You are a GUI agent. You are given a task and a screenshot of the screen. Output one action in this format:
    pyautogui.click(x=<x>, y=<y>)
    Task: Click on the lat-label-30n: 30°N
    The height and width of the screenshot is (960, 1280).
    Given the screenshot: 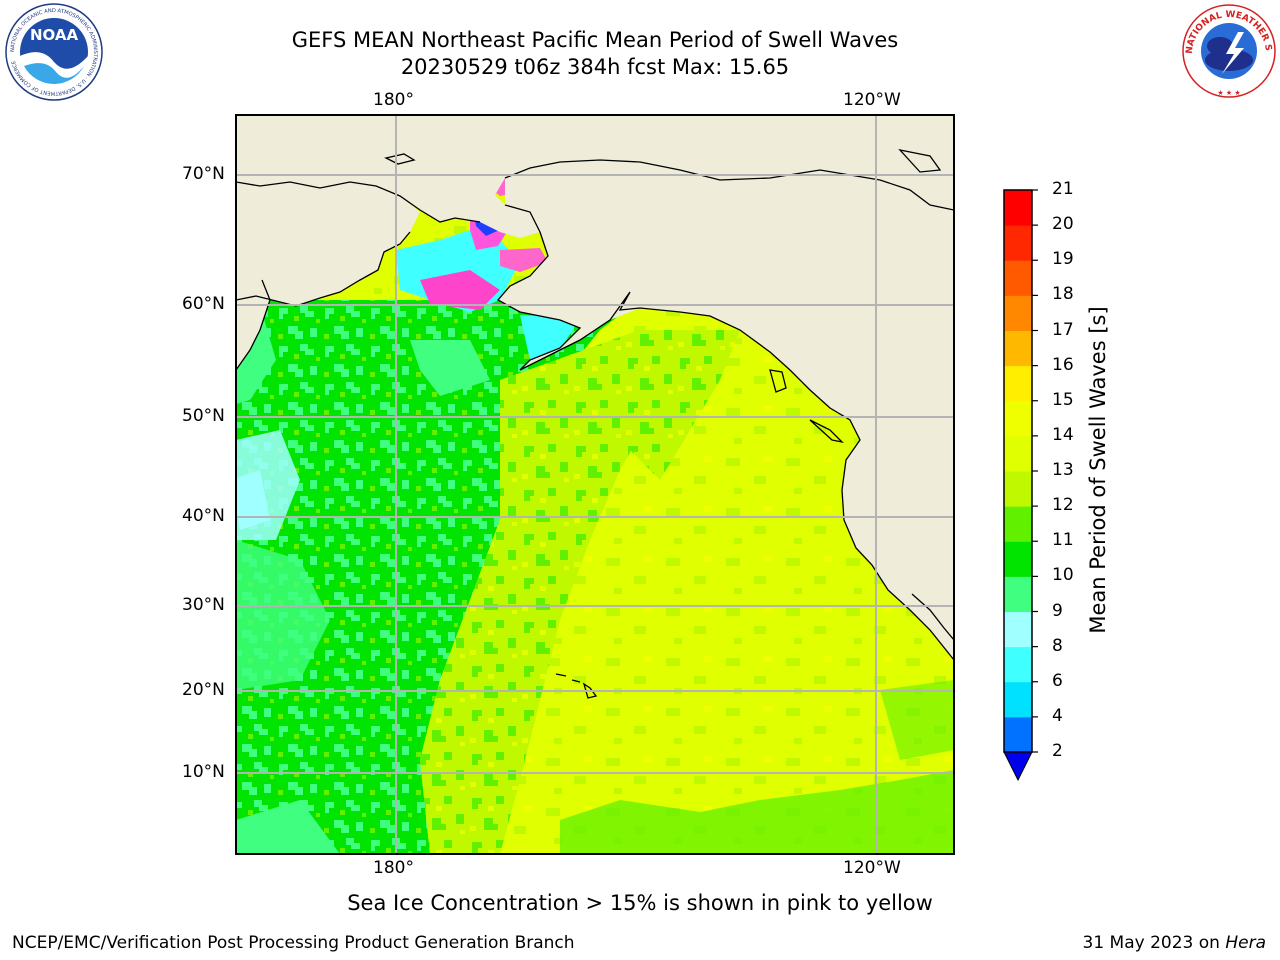 What is the action you would take?
    pyautogui.click(x=203, y=605)
    